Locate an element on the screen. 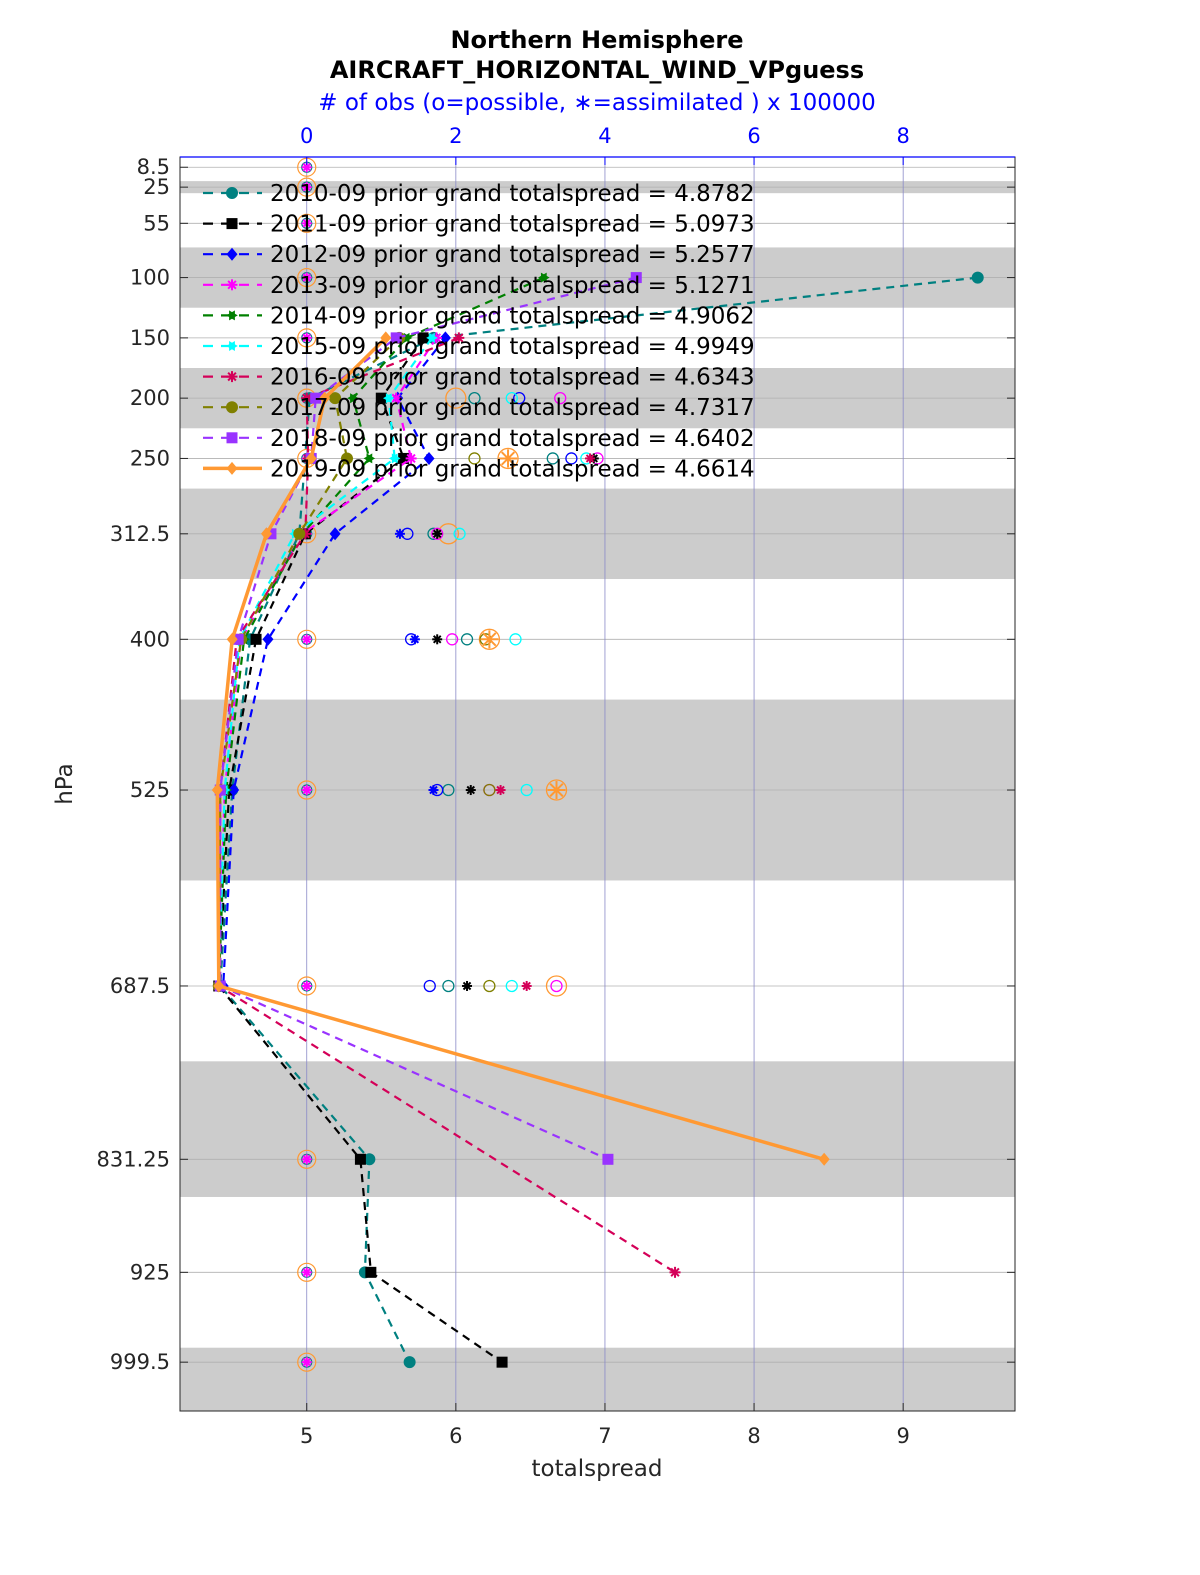 The width and height of the screenshot is (1200, 1575). x-tick-label: 6 is located at coordinates (455, 1436).